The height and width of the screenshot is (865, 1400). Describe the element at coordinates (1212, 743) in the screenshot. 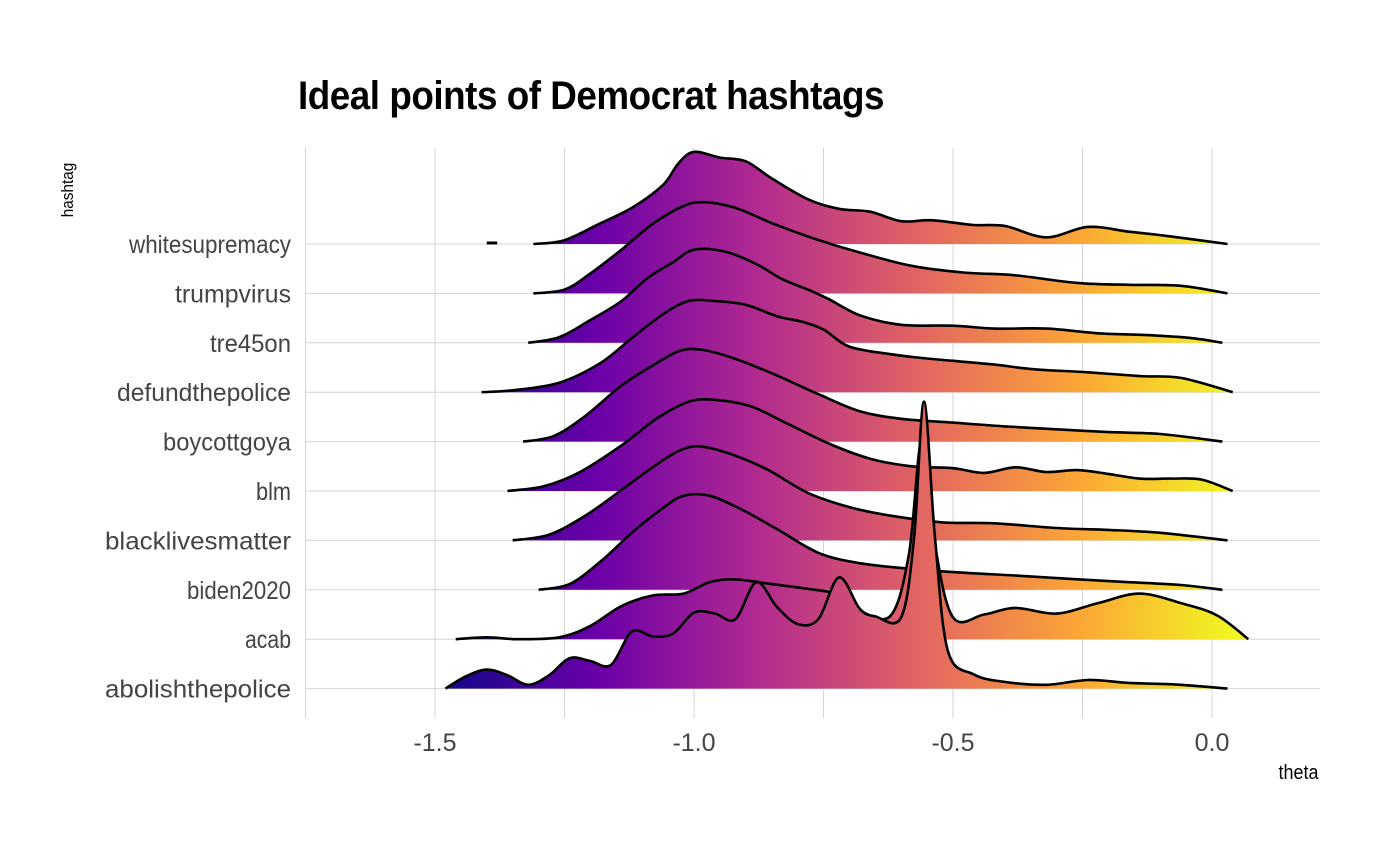

I see `x-tick-label: 0.0` at that location.